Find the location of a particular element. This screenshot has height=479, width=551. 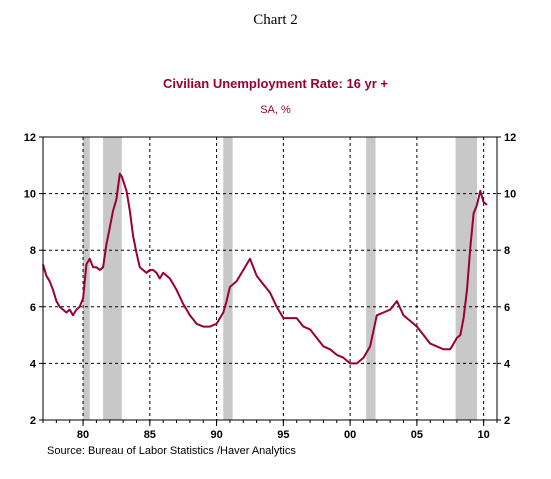

x-tick-label: 80 is located at coordinates (83, 435).